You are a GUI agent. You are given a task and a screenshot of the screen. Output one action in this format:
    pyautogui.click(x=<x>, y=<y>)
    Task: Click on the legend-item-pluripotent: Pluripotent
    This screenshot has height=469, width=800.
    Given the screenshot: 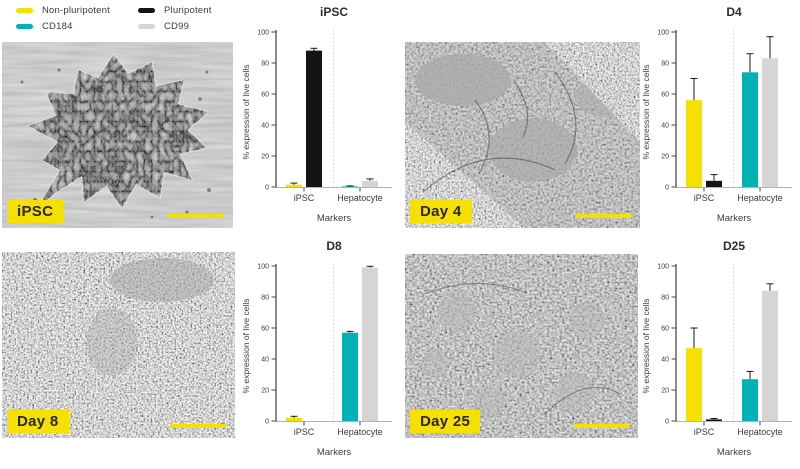 What is the action you would take?
    pyautogui.click(x=174, y=10)
    